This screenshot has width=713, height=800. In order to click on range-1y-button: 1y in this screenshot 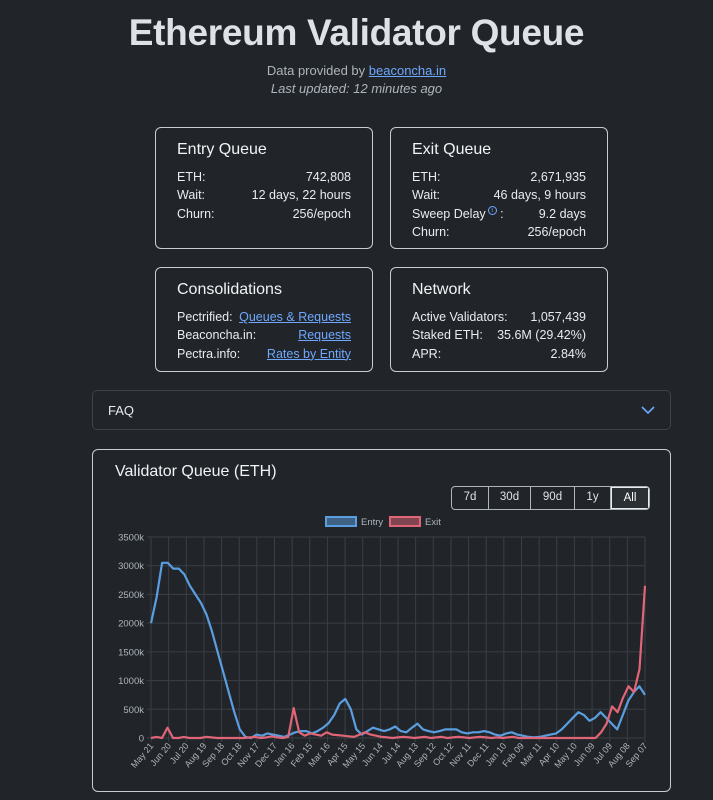, I will do `click(593, 498)`.